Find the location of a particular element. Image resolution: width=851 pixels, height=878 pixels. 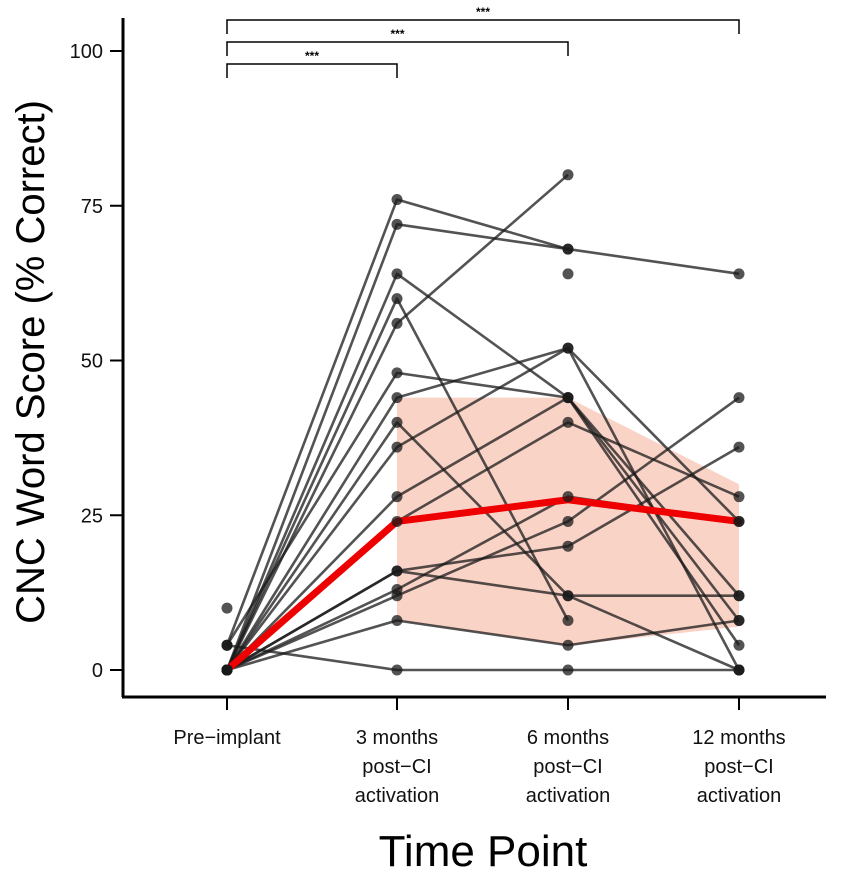

x-tick-label-3-line-3: activation is located at coordinates (568, 796).